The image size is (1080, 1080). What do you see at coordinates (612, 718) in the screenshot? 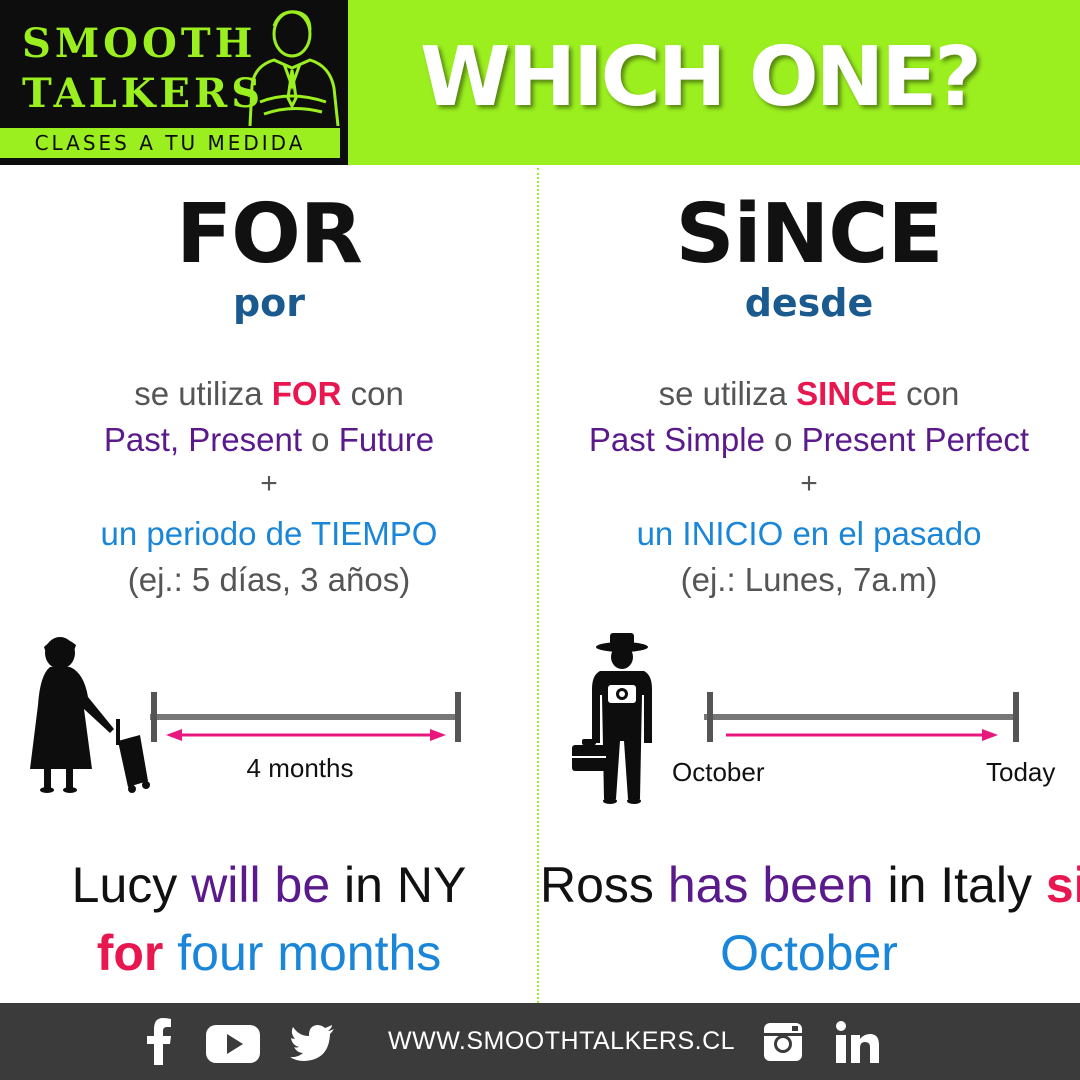
I see `tourist-with-camera-icon` at bounding box center [612, 718].